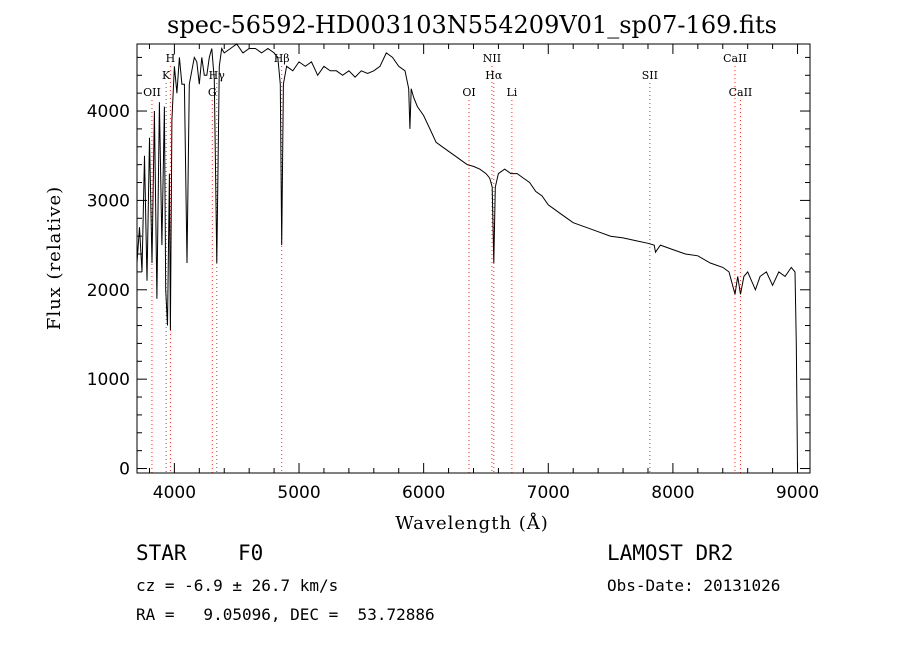 Image resolution: width=900 pixels, height=650 pixels. What do you see at coordinates (741, 92) in the screenshot?
I see `line-marker-label-12: CaII` at bounding box center [741, 92].